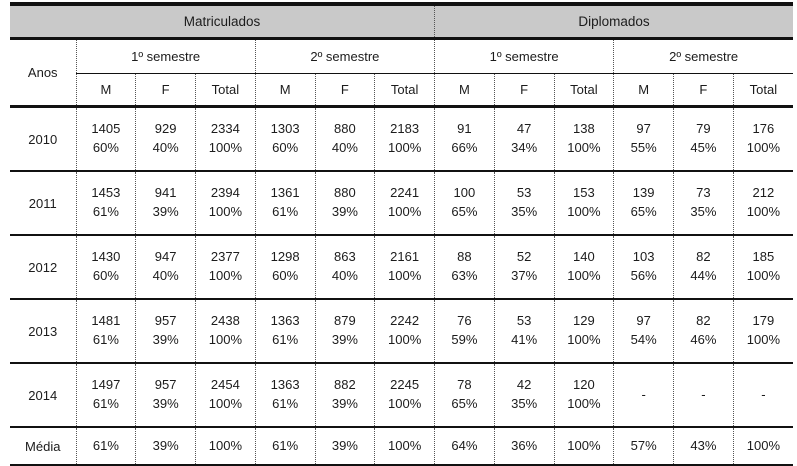 This screenshot has width=797, height=466. Describe the element at coordinates (464, 267) in the screenshot. I see `data-cell: 88 63%` at that location.